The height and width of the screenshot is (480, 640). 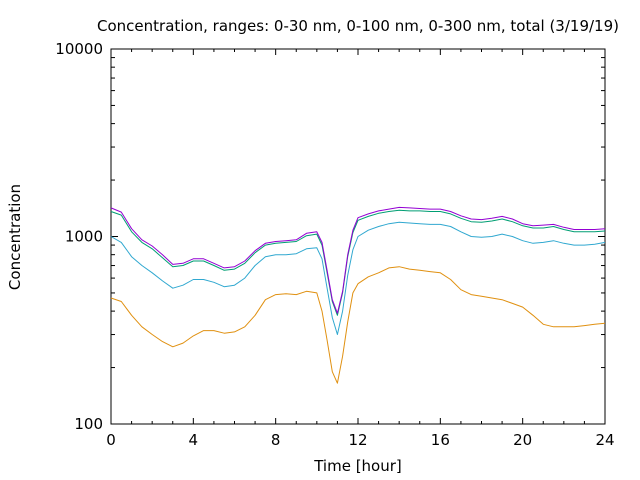 I want to click on x-axis-label: Time [hour], so click(x=357, y=466).